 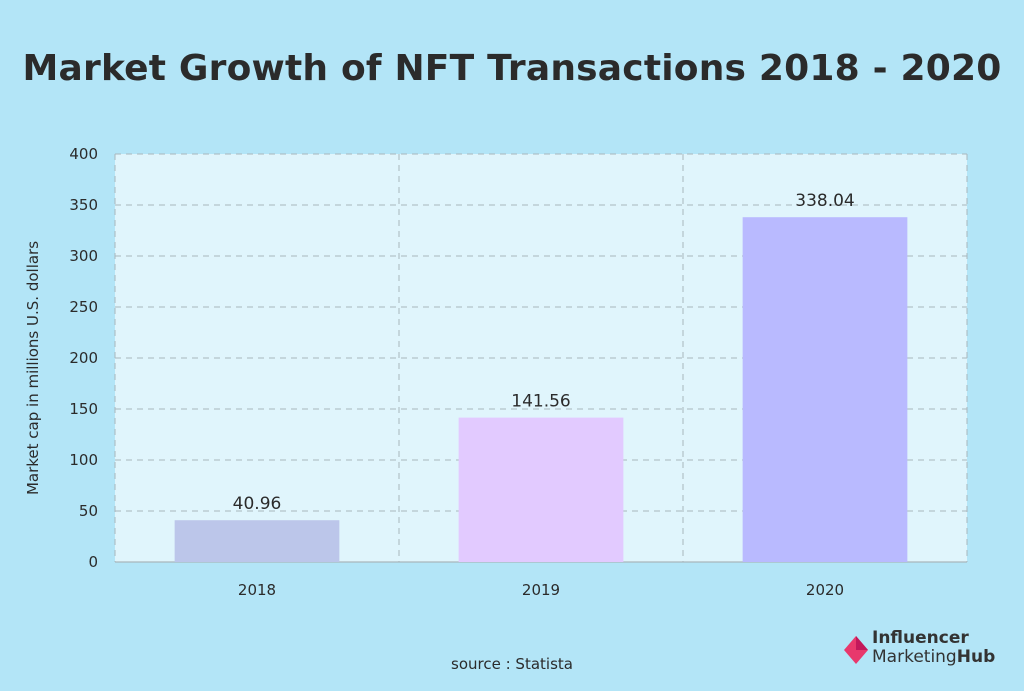 What do you see at coordinates (33, 368) in the screenshot?
I see `y-axis-label: Market cap in millions U.S. dollars` at bounding box center [33, 368].